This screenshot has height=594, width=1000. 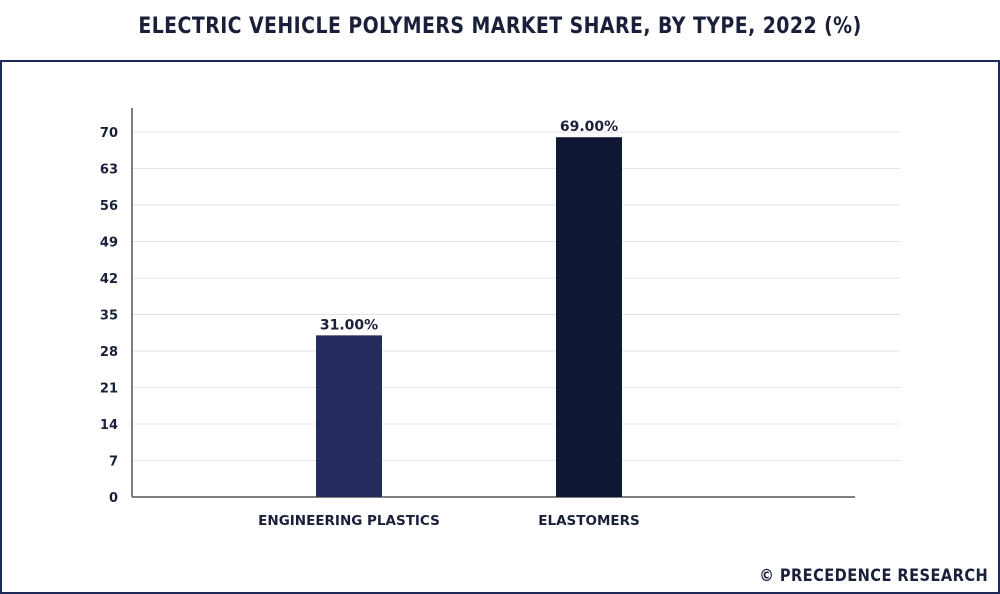 I want to click on y-tick-label: 63, so click(x=109, y=170).